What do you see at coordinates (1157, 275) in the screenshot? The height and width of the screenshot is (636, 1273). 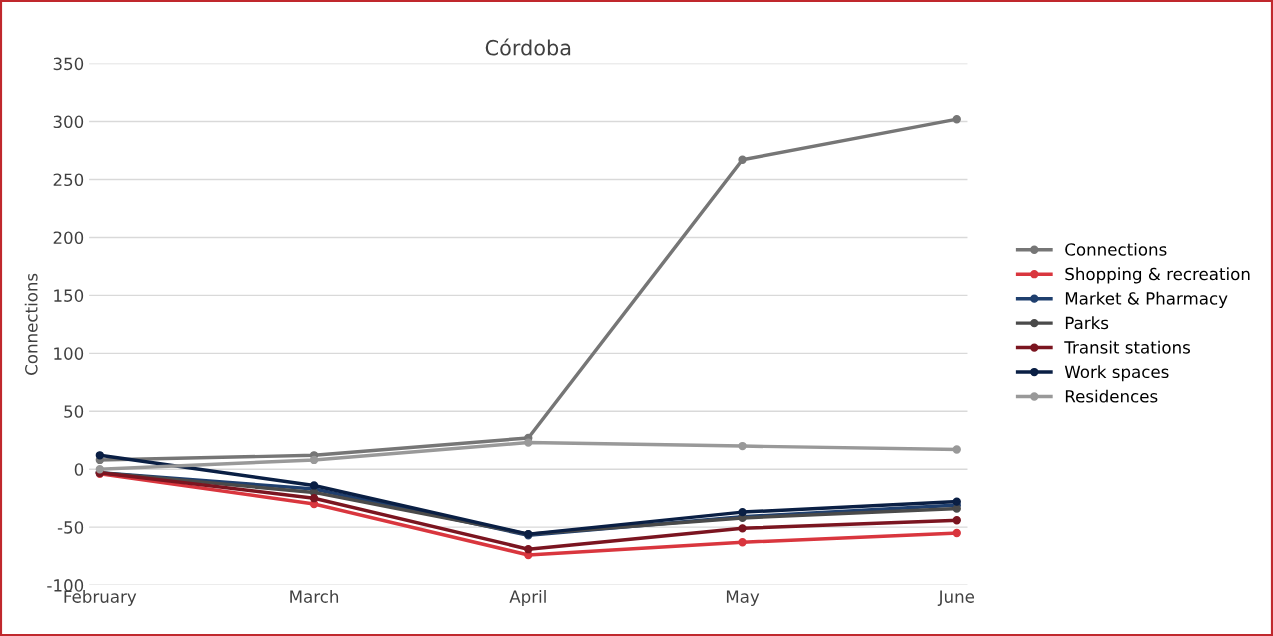 I see `legend-label: Shopping & recreation` at bounding box center [1157, 275].